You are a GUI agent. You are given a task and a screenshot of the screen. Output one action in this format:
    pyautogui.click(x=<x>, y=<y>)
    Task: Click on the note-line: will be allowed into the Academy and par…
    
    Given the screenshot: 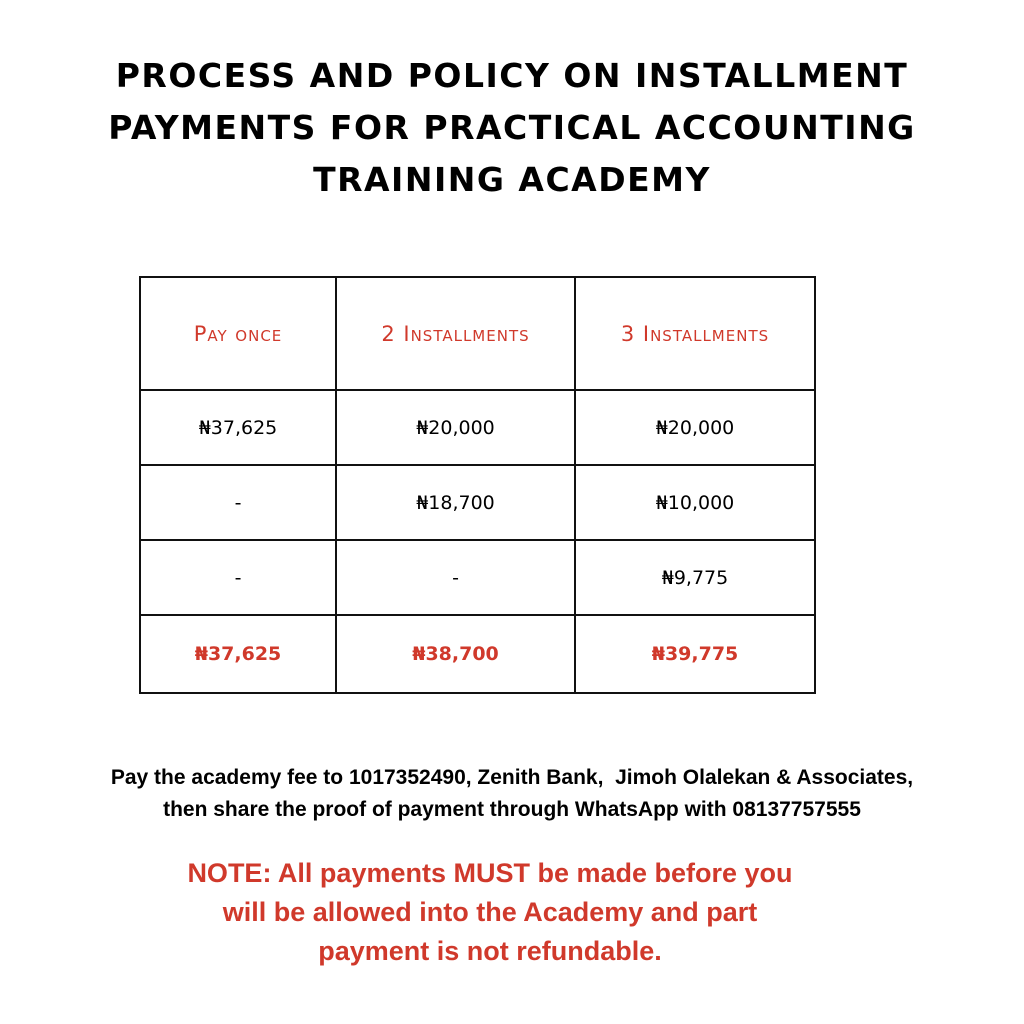 What is the action you would take?
    pyautogui.click(x=490, y=912)
    